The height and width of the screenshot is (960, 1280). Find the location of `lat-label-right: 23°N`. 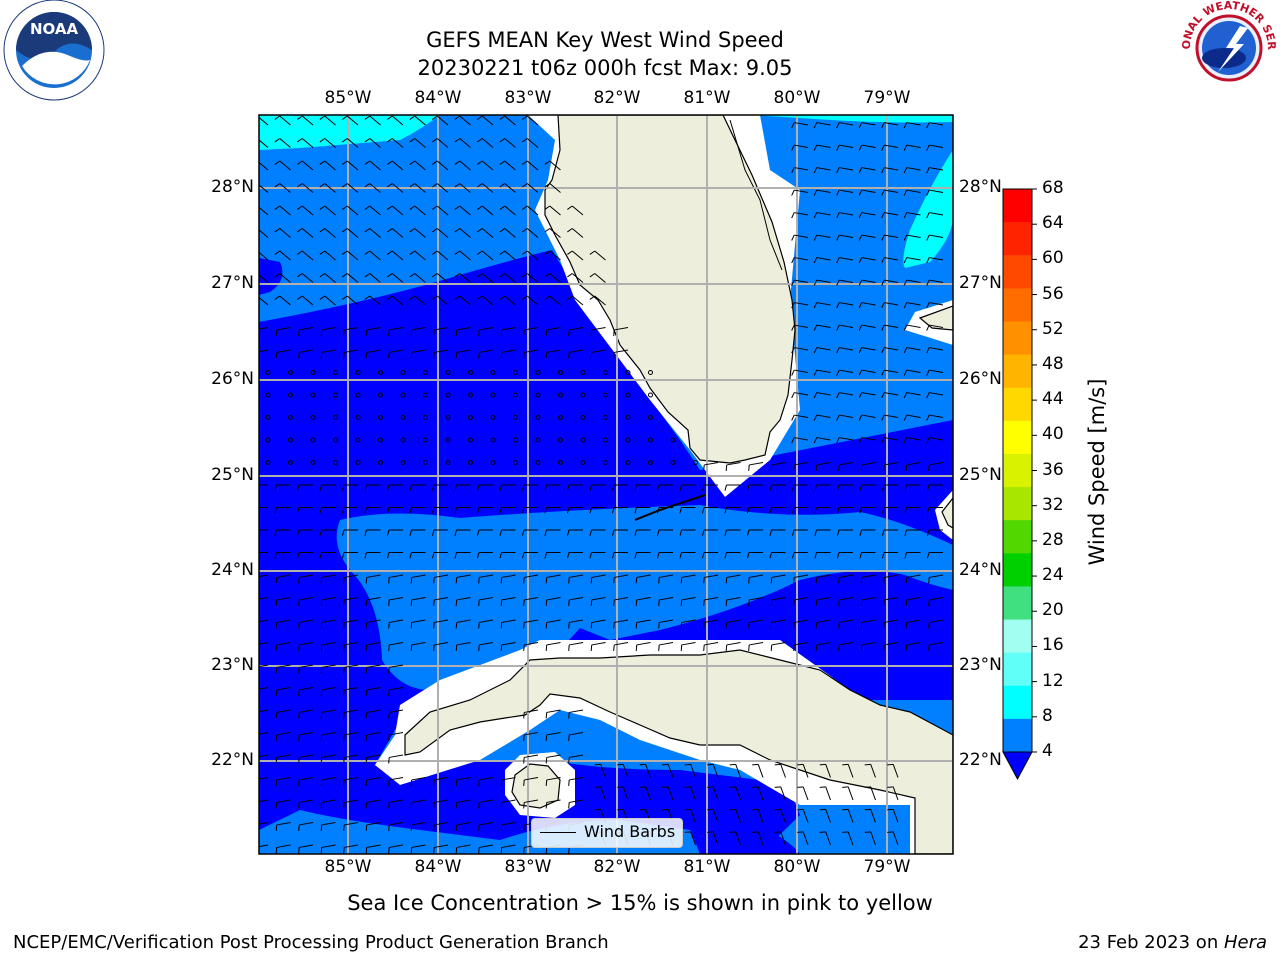

lat-label-right: 23°N is located at coordinates (980, 665).